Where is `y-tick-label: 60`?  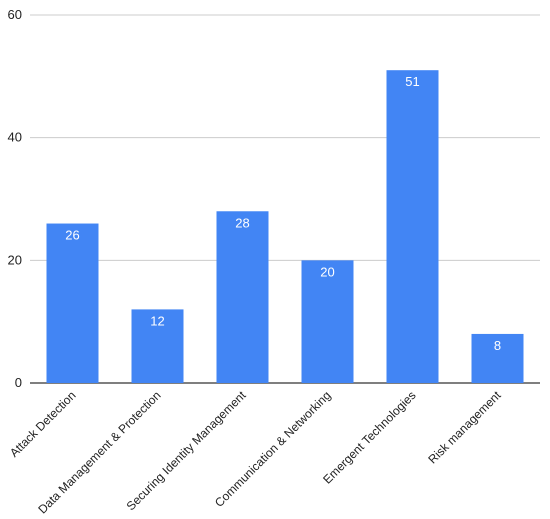
y-tick-label: 60 is located at coordinates (15, 14).